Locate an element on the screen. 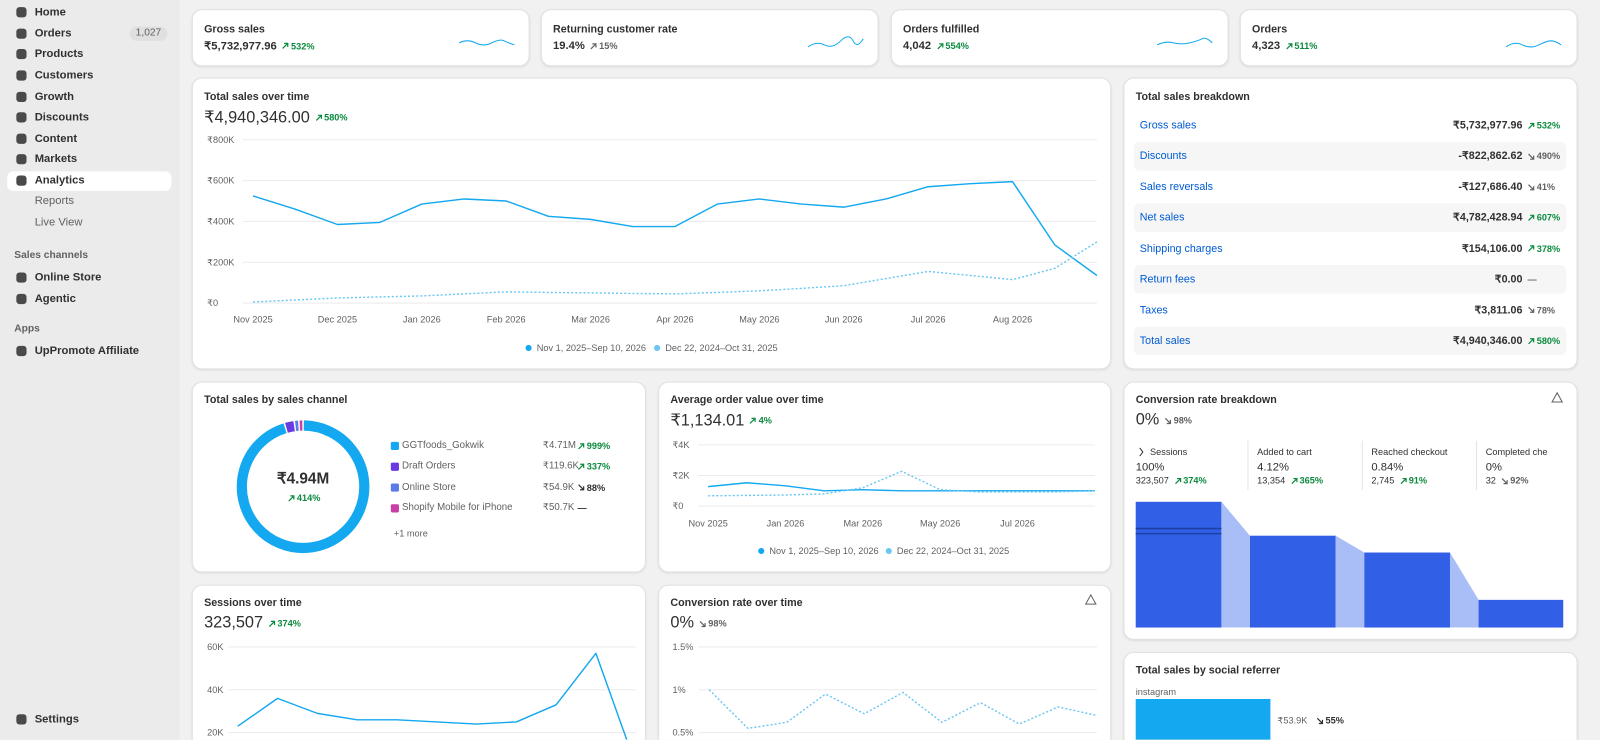 The width and height of the screenshot is (1600, 740). value: 4,323 is located at coordinates (1266, 46).